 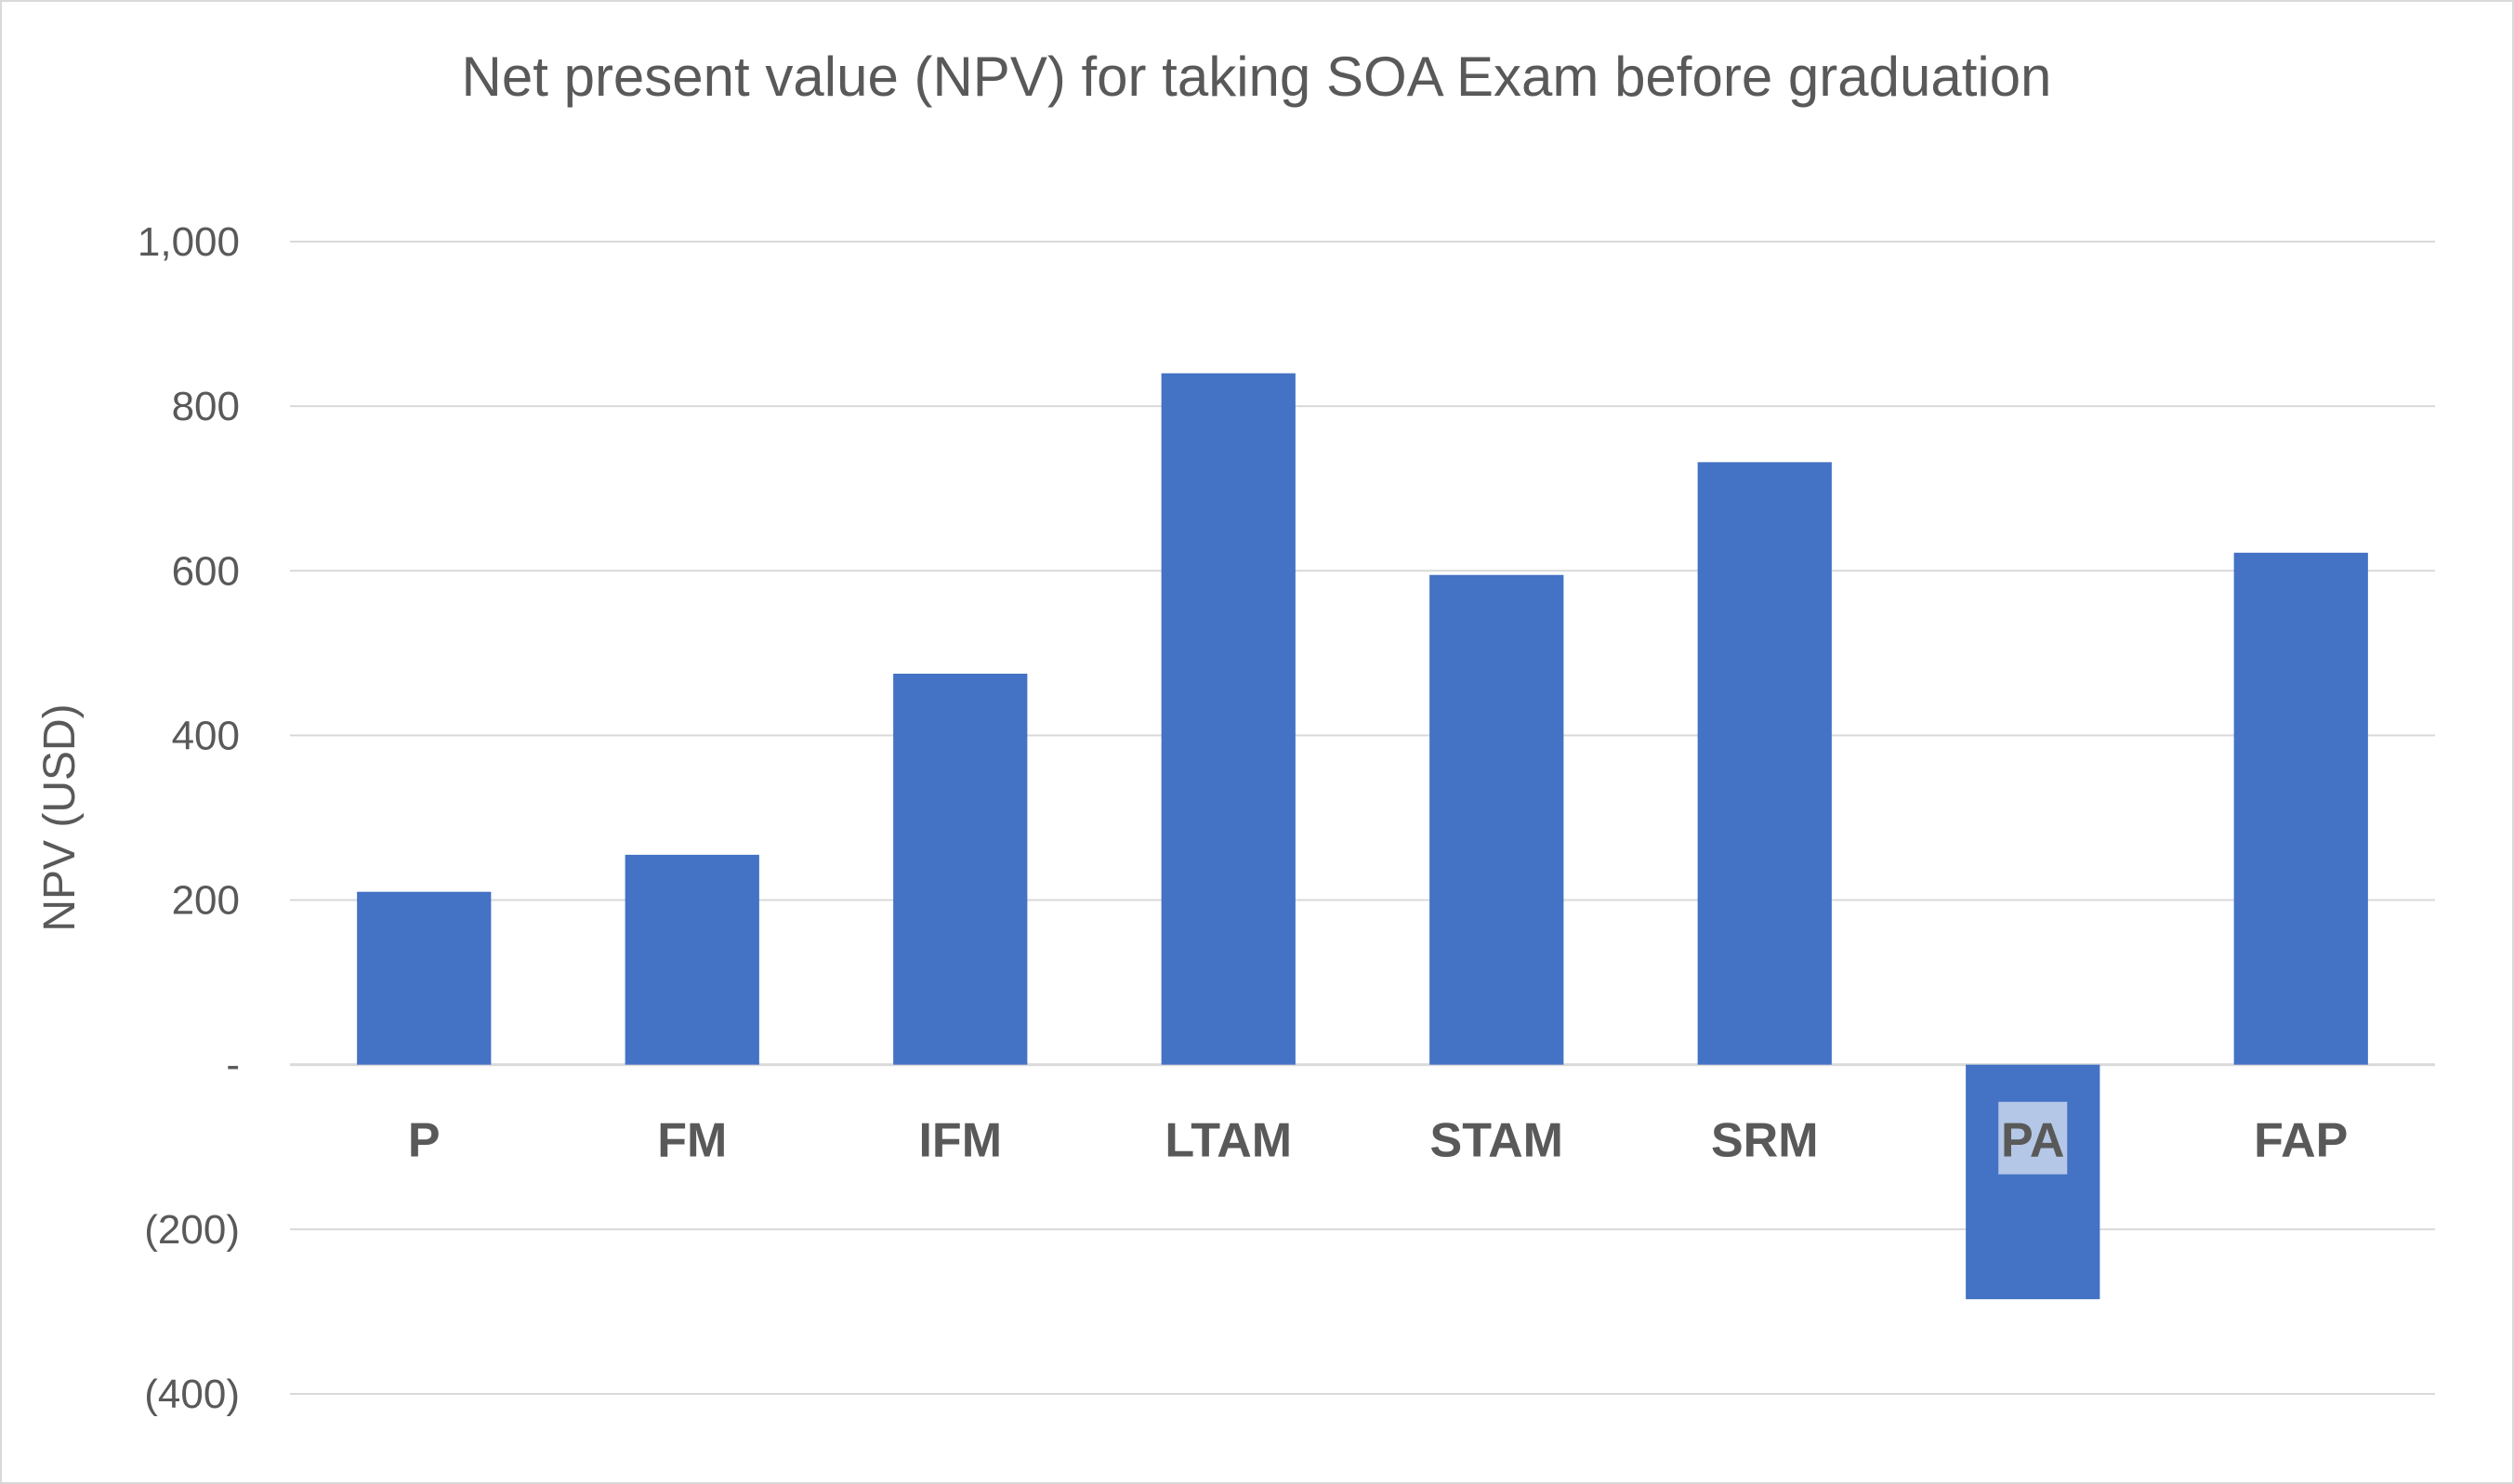 I want to click on y-tick-label: 600, so click(x=206, y=571).